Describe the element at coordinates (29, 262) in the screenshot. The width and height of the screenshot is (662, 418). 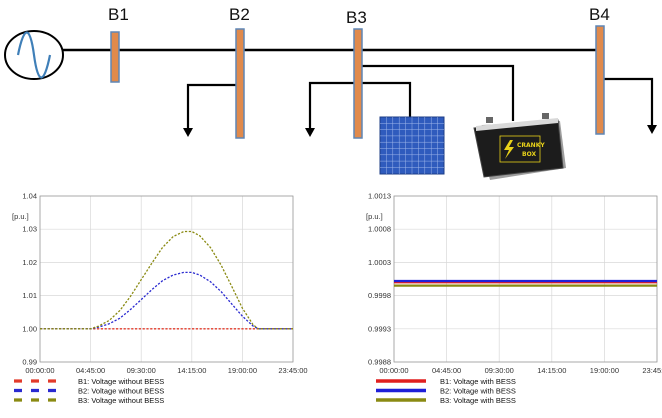
I see `y-tick-label: 1.02` at that location.